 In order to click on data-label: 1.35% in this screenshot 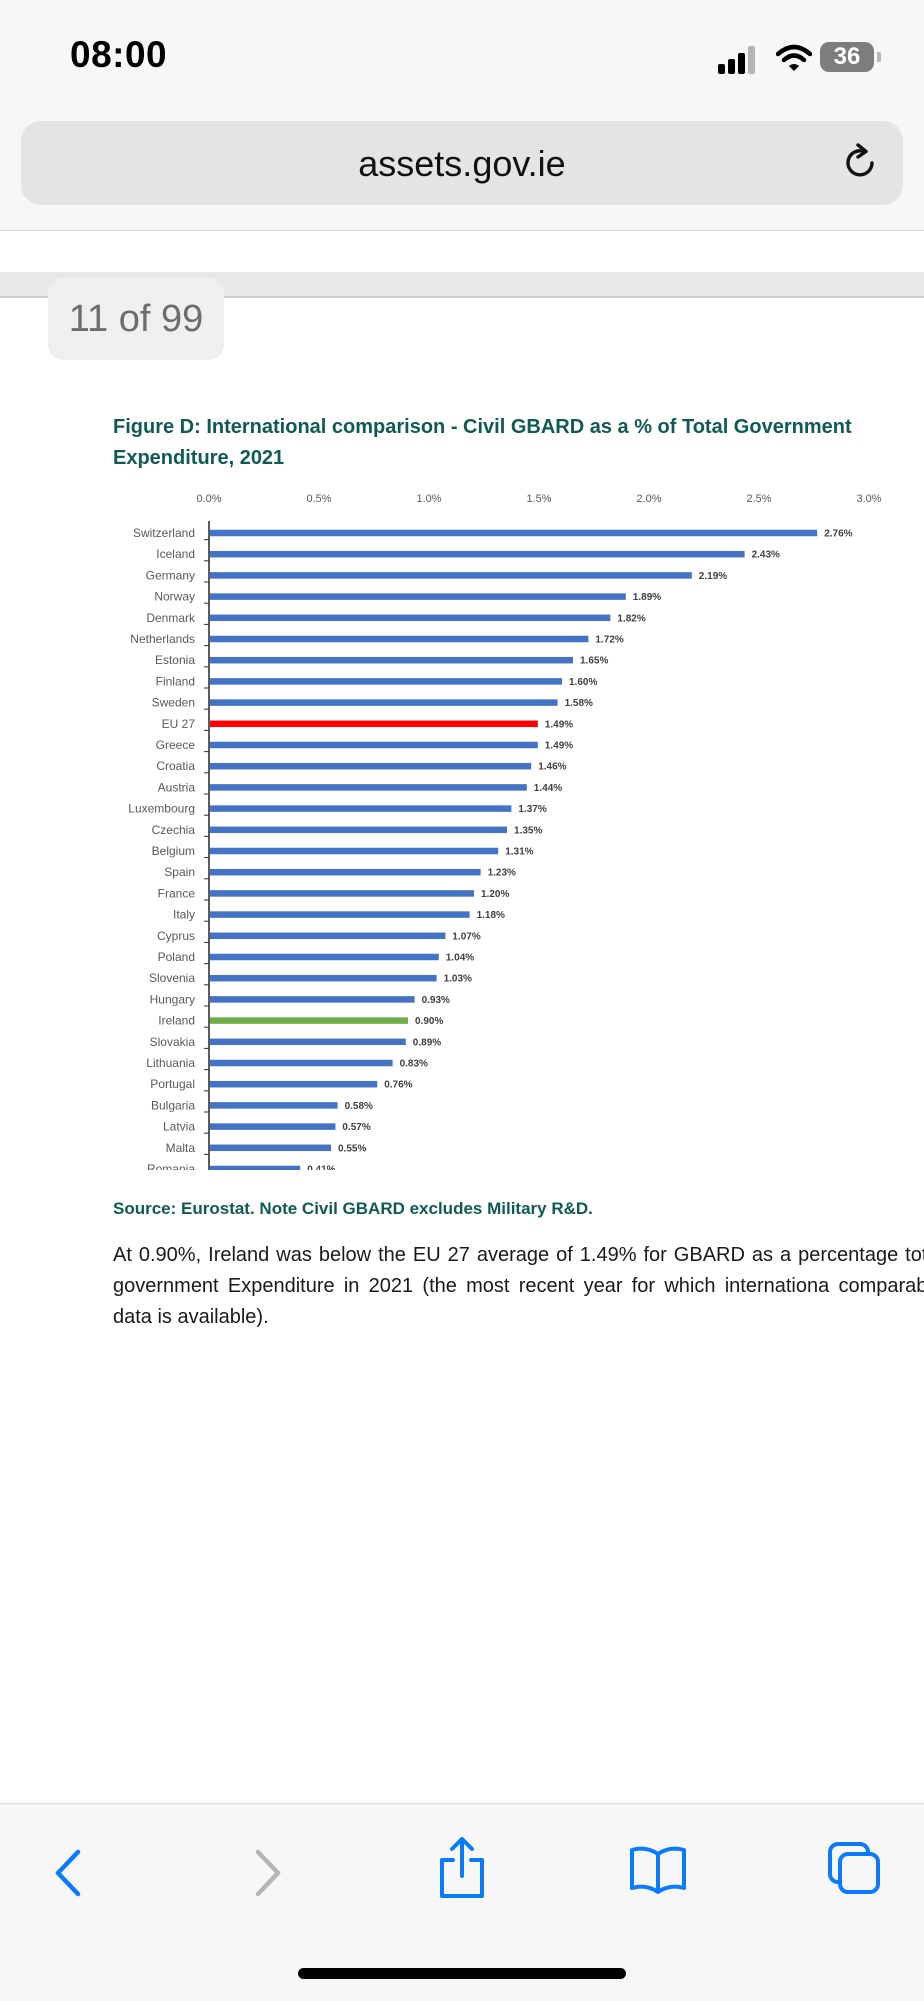, I will do `click(528, 830)`.